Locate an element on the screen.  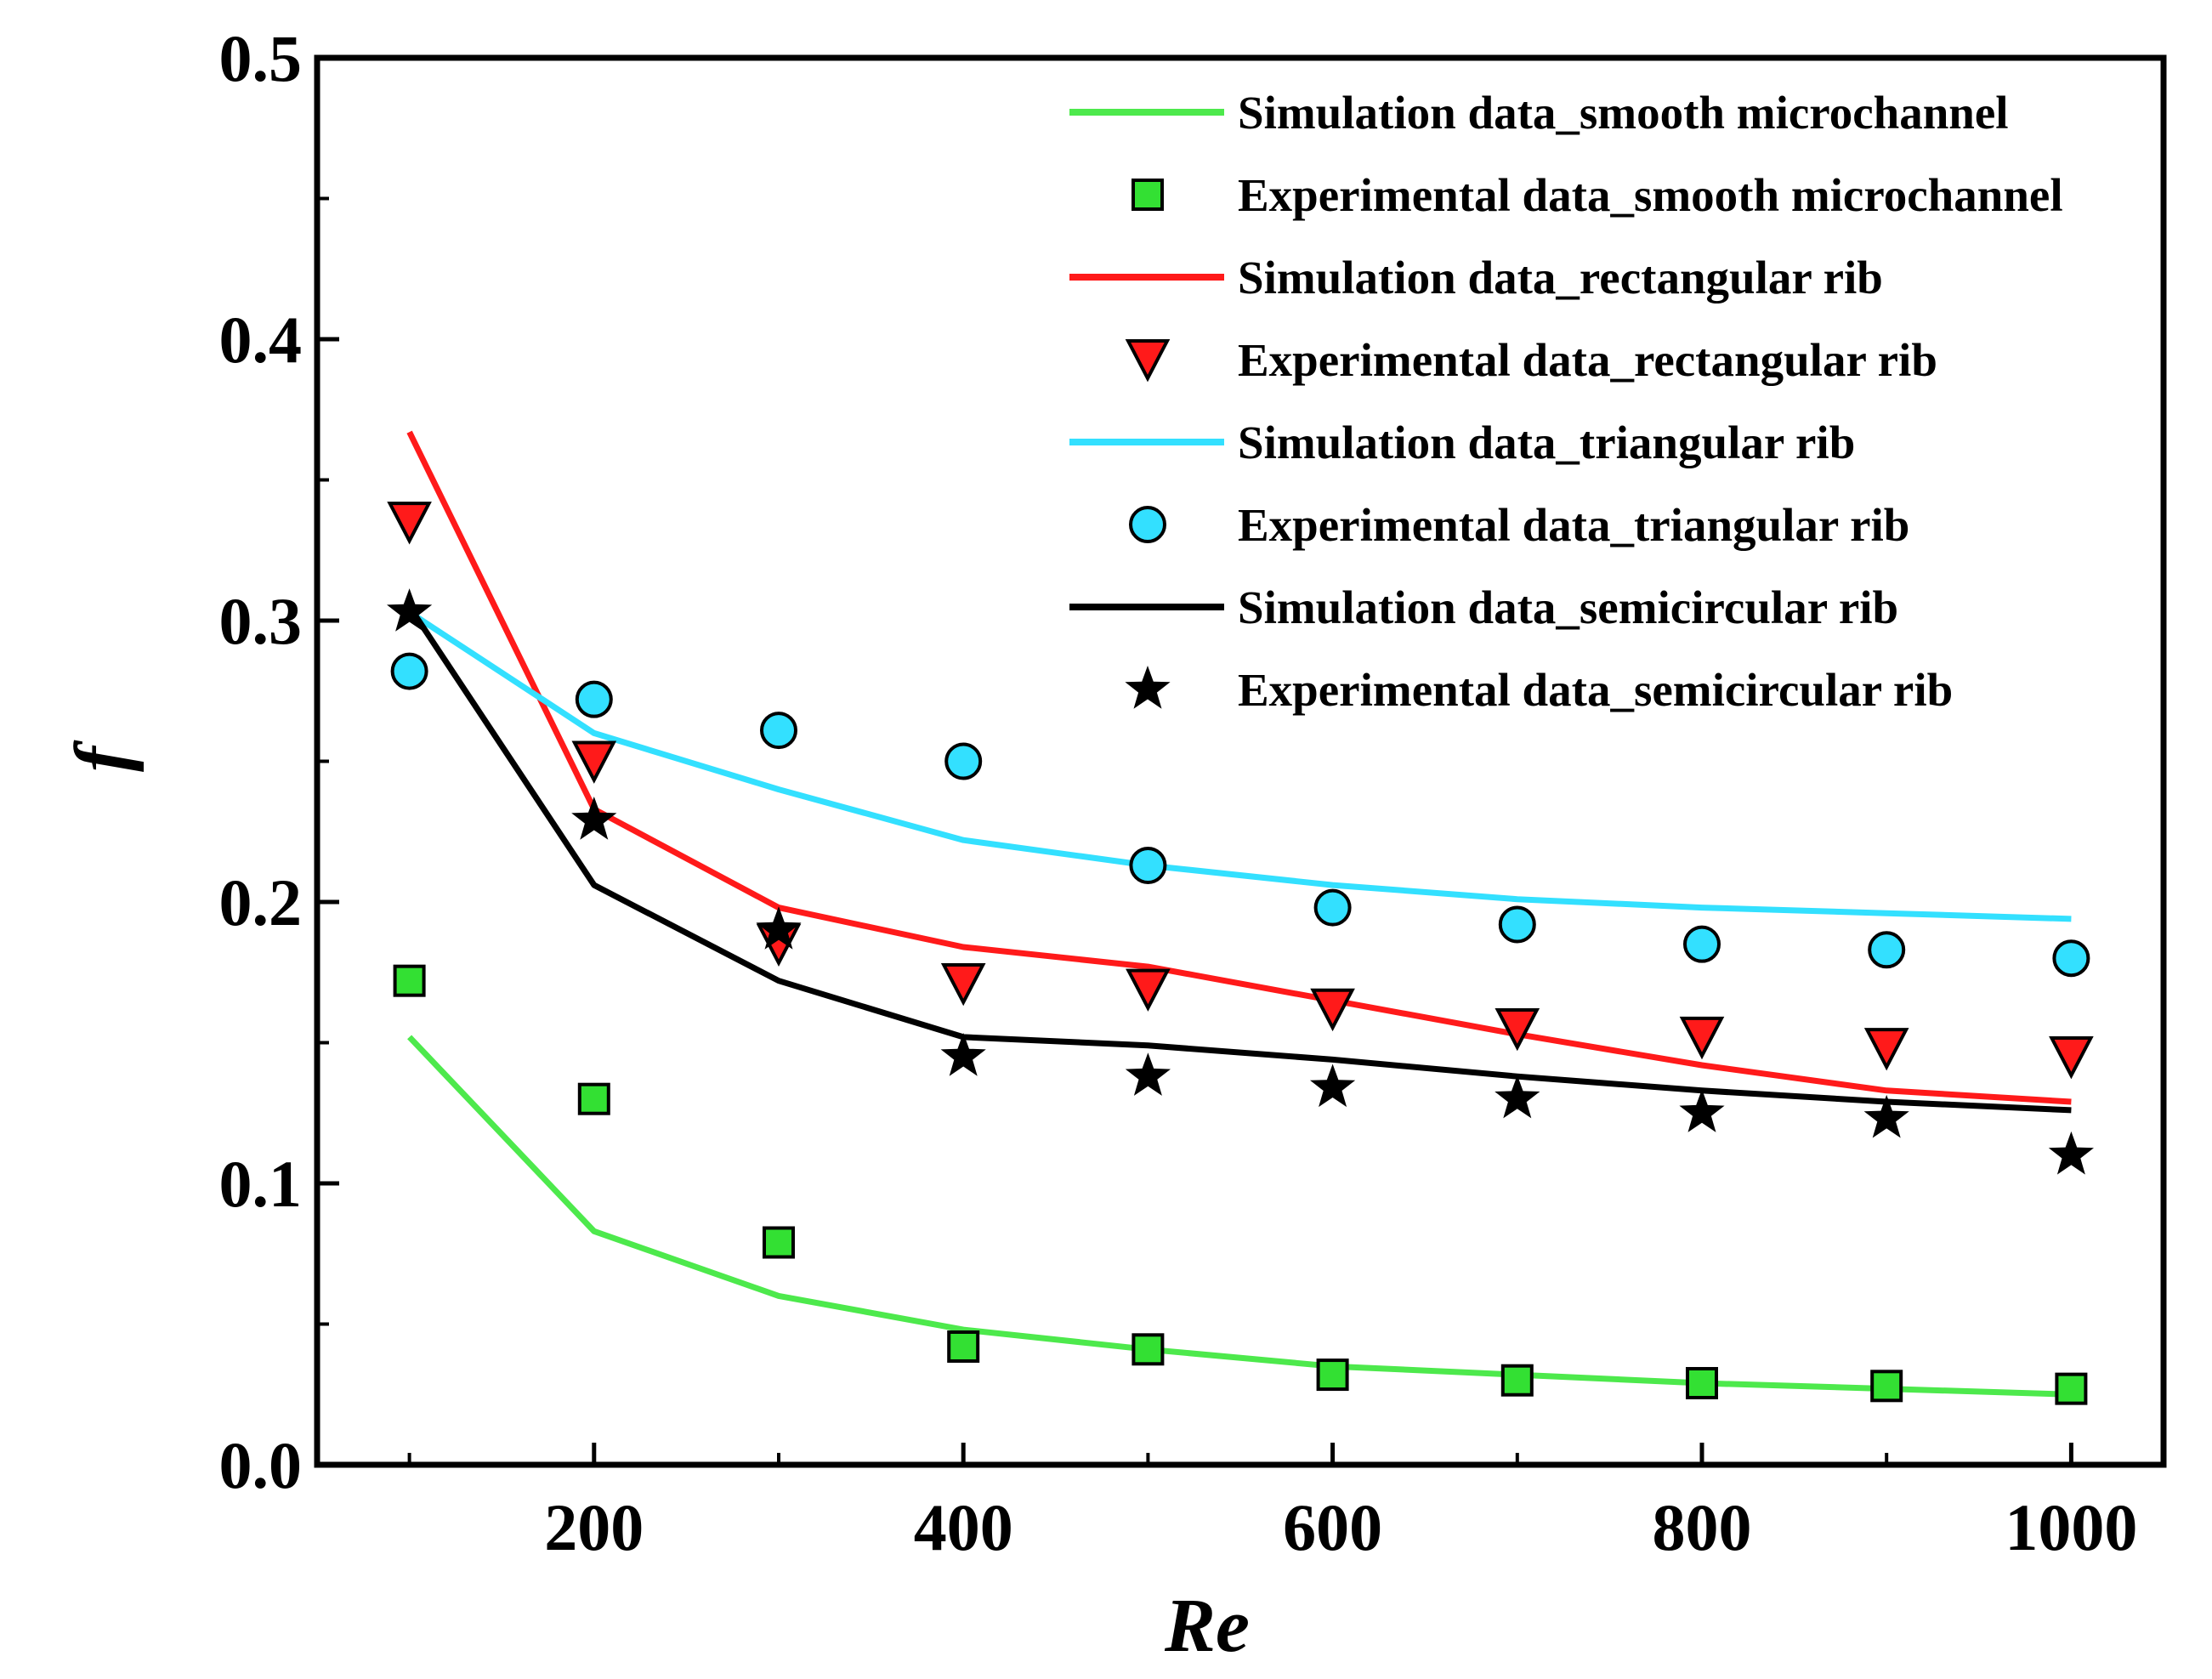
y-tick-label: 0.5 is located at coordinates (261, 58).